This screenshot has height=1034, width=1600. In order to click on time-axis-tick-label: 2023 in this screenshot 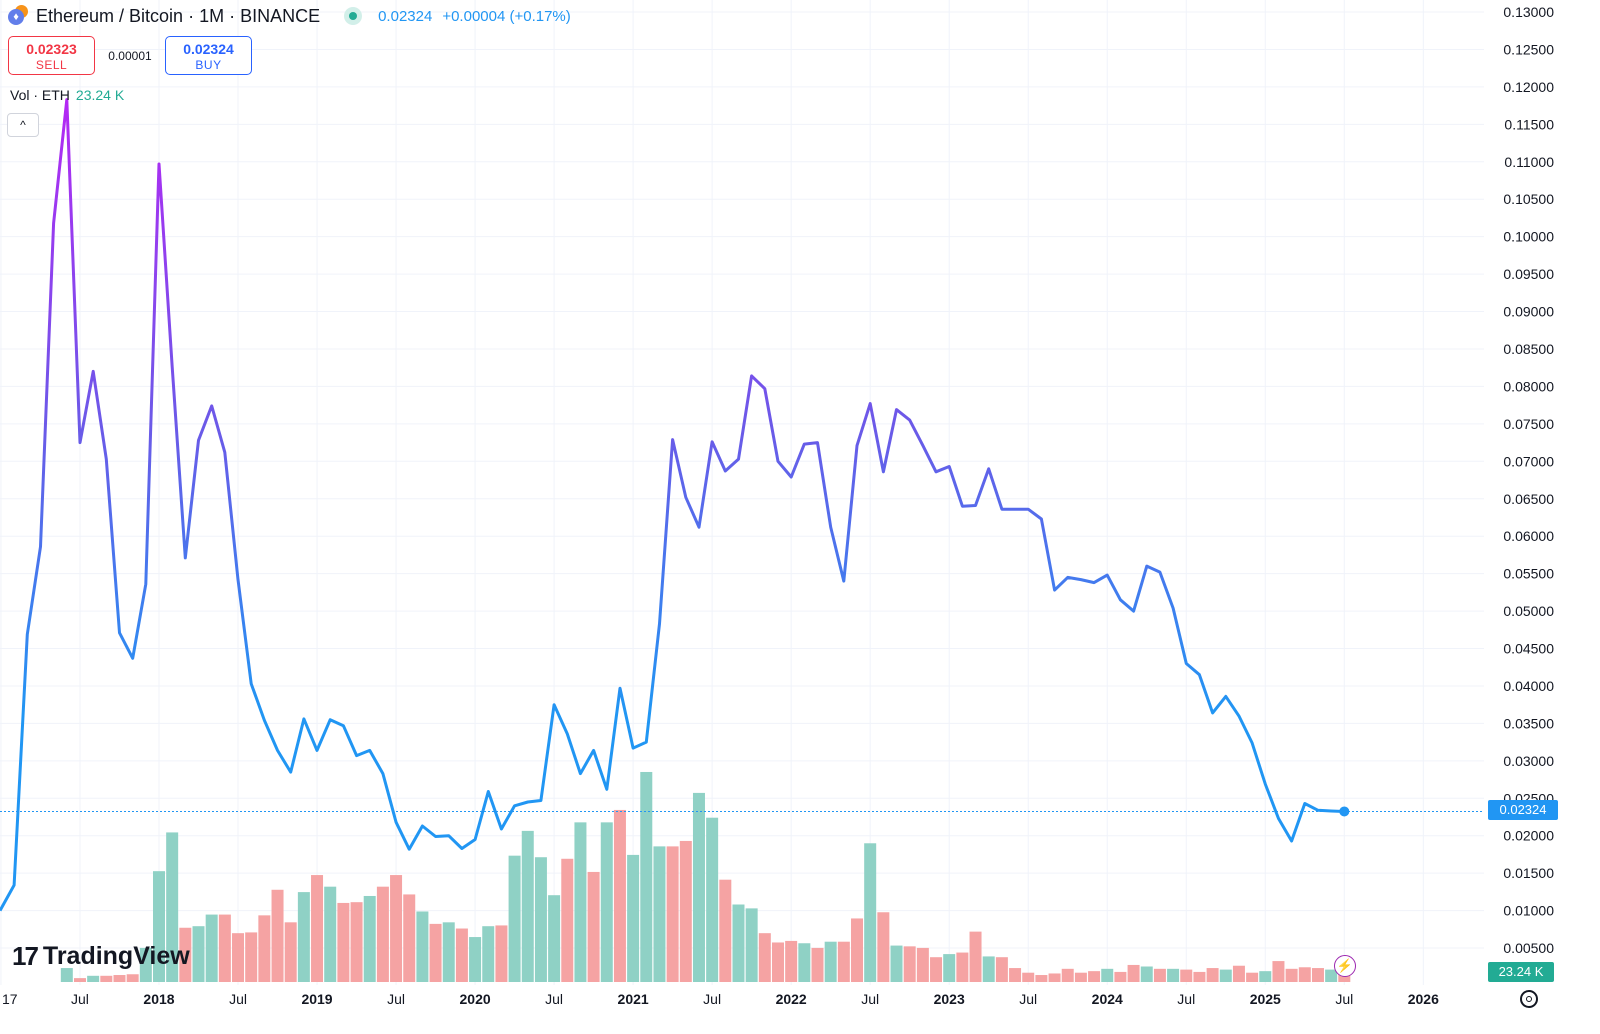, I will do `click(949, 999)`.